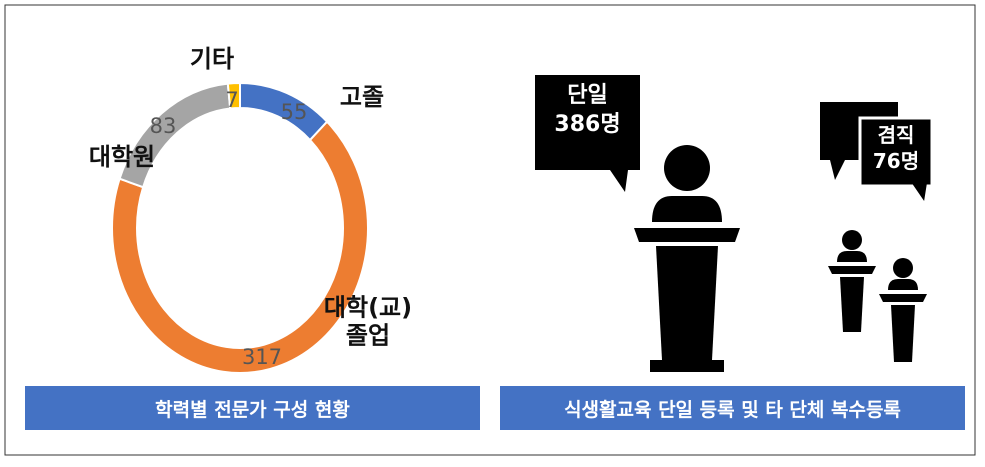 Image resolution: width=985 pixels, height=467 pixels. What do you see at coordinates (232, 99) in the screenshot?
I see `value-label: 7` at bounding box center [232, 99].